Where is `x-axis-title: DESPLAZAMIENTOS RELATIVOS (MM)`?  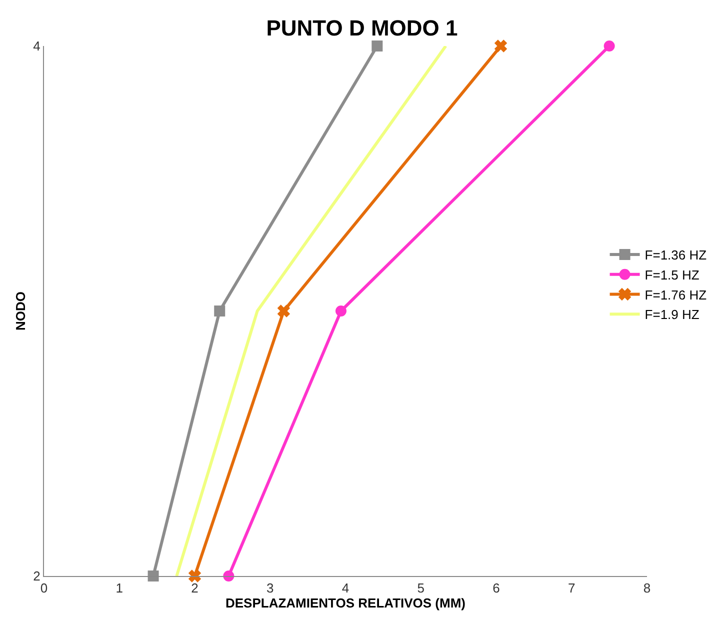 x-axis-title: DESPLAZAMIENTOS RELATIVOS (MM) is located at coordinates (345, 603).